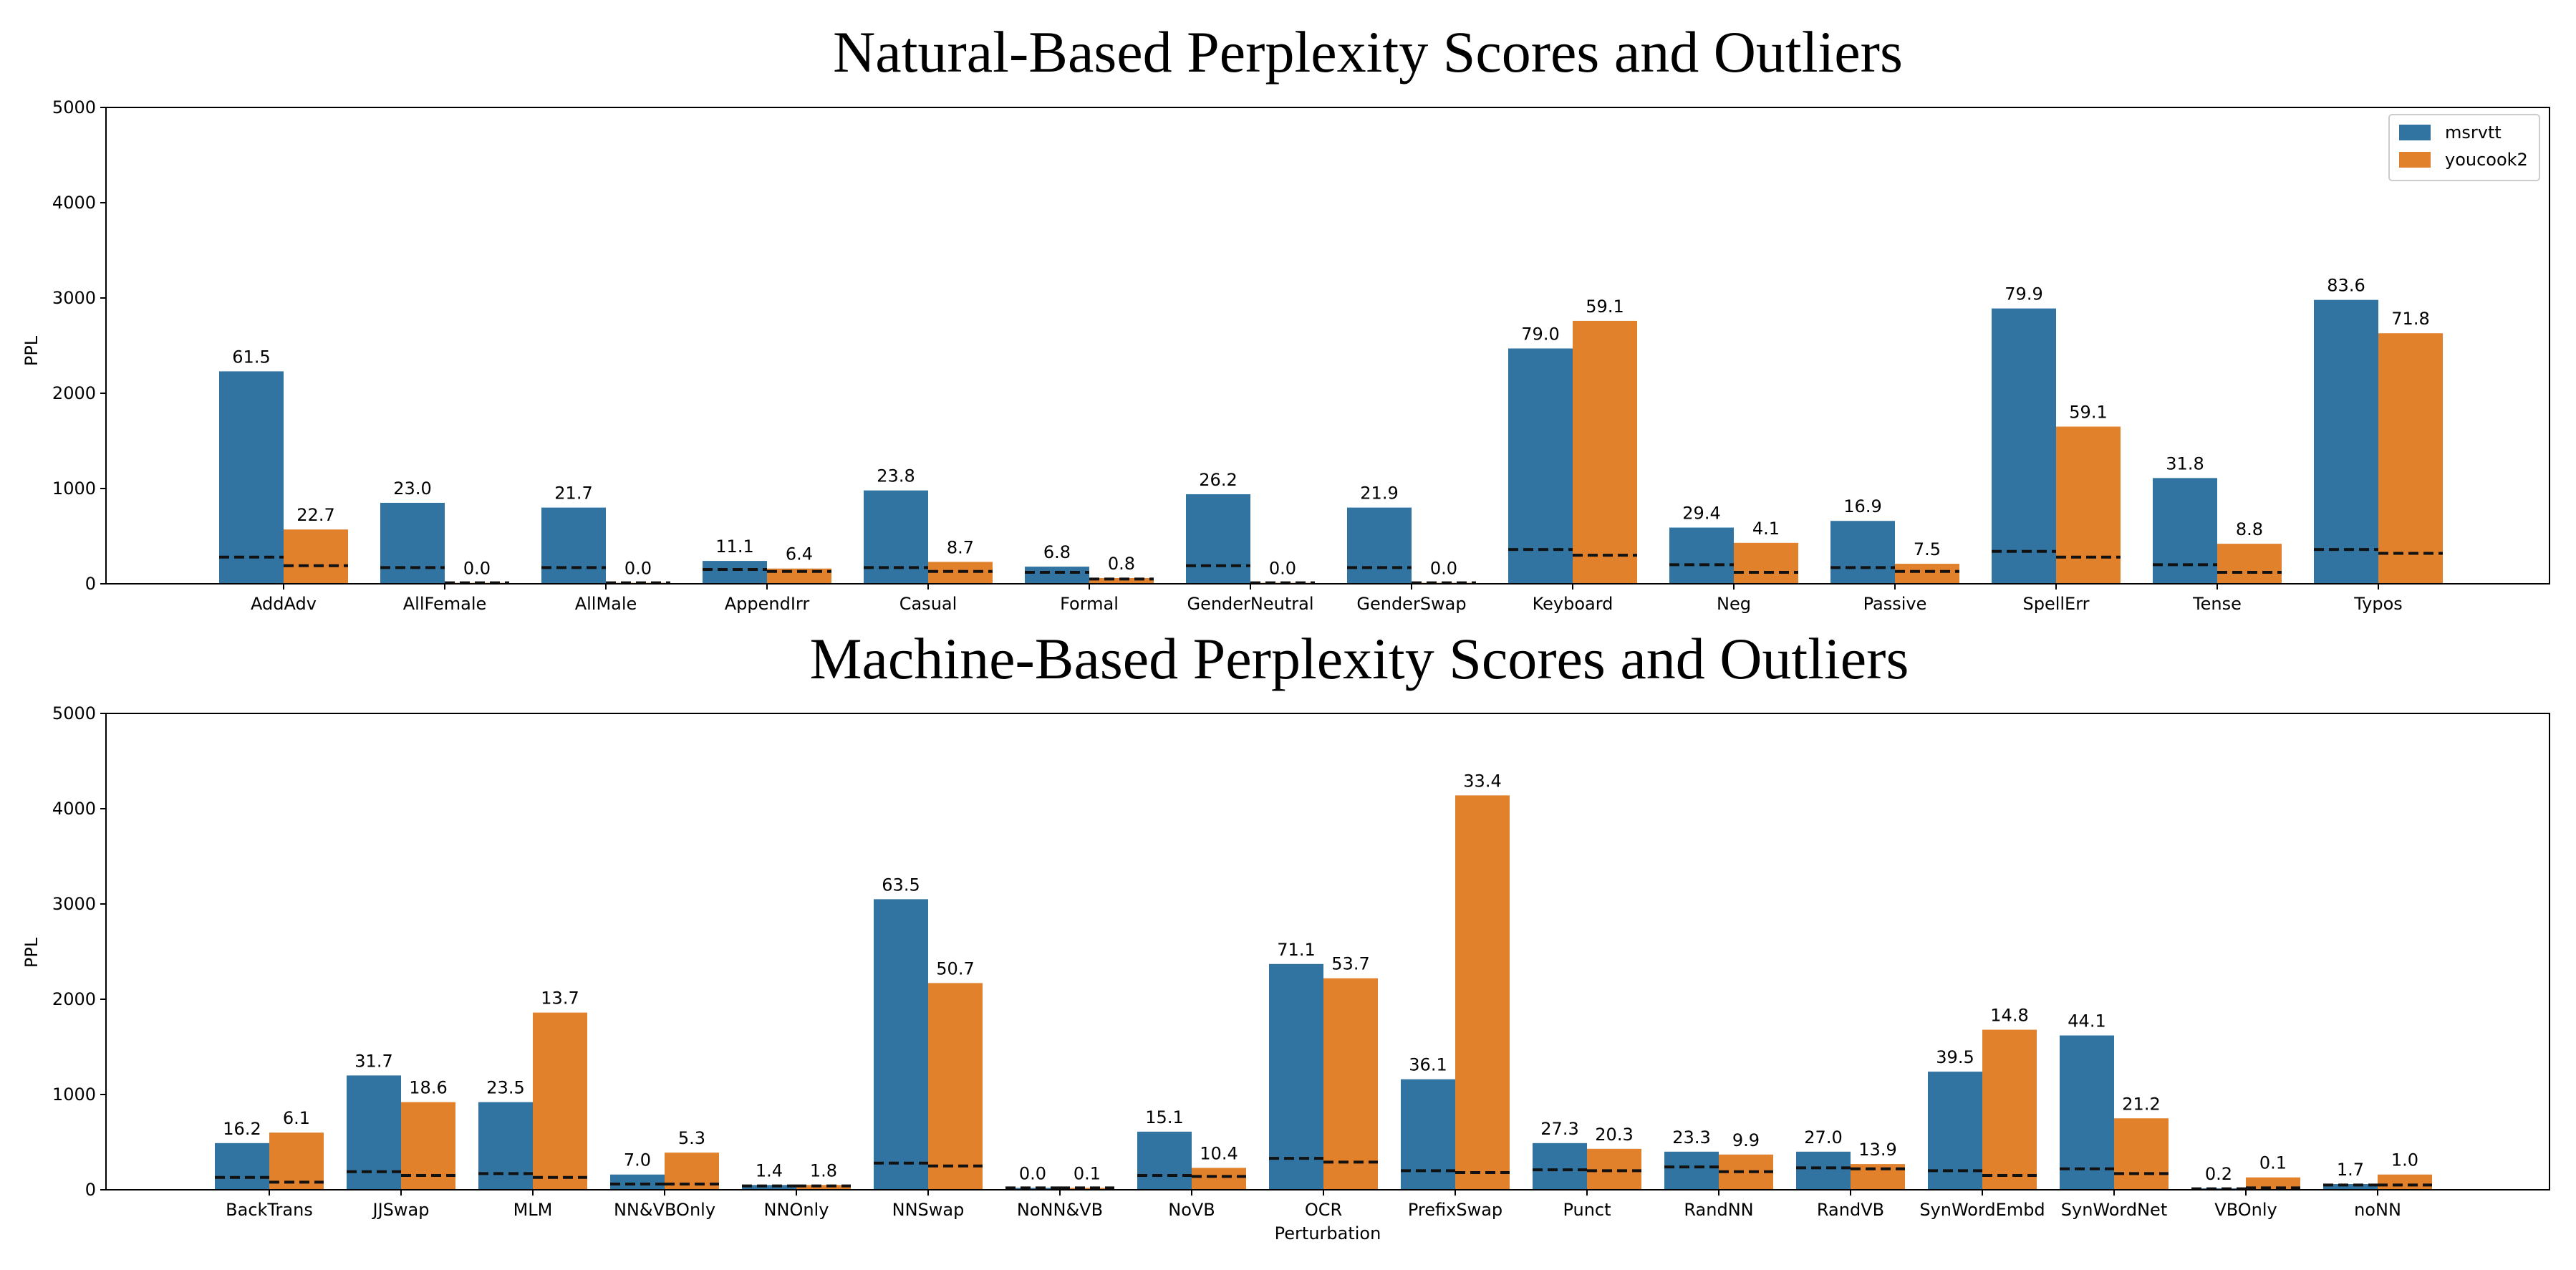  What do you see at coordinates (401, 1210) in the screenshot?
I see `machine-x-tick-label: JJSwap` at bounding box center [401, 1210].